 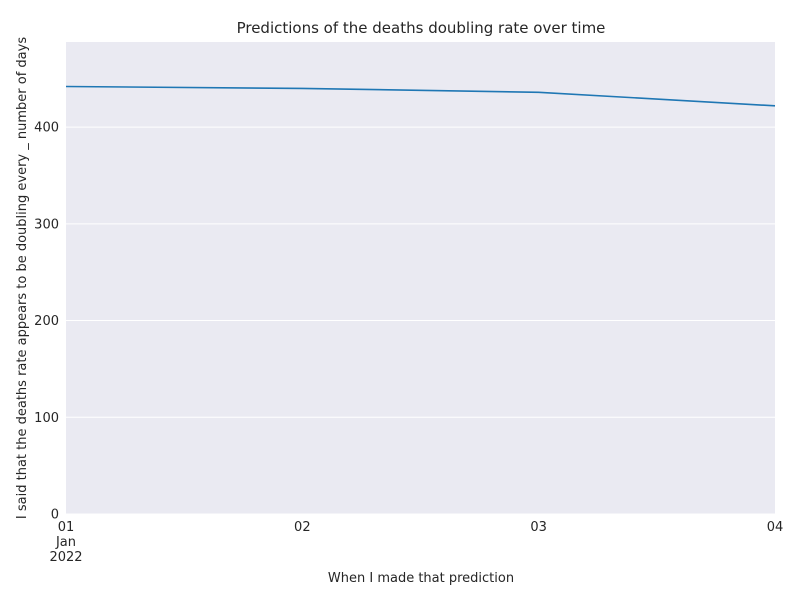 What do you see at coordinates (55, 515) in the screenshot?
I see `y-tick-label: 0` at bounding box center [55, 515].